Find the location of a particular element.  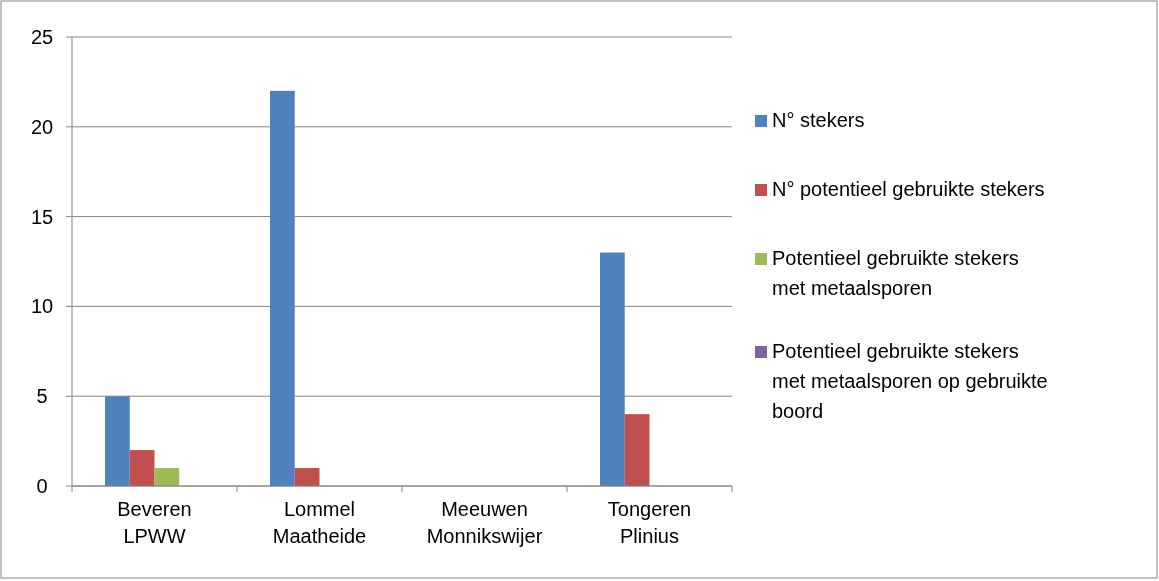

y-tick-label: 25 is located at coordinates (42, 37).